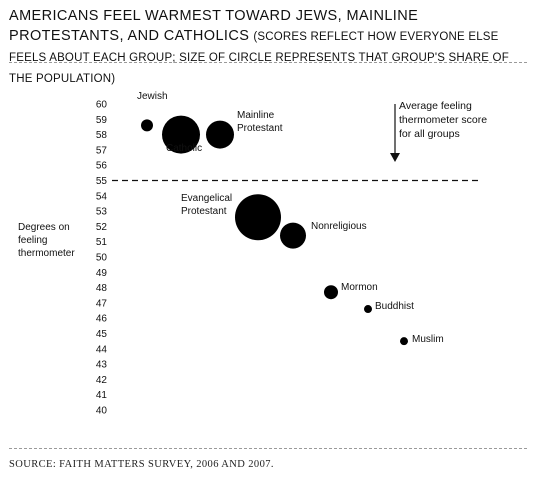 This screenshot has height=479, width=537. I want to click on y-tick-label: 48, so click(102, 288).